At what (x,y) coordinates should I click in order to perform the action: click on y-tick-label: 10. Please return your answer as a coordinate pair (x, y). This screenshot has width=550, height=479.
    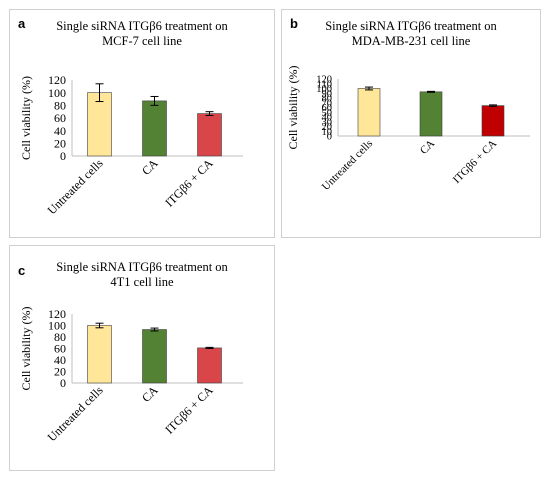
    Looking at the image, I should click on (327, 132).